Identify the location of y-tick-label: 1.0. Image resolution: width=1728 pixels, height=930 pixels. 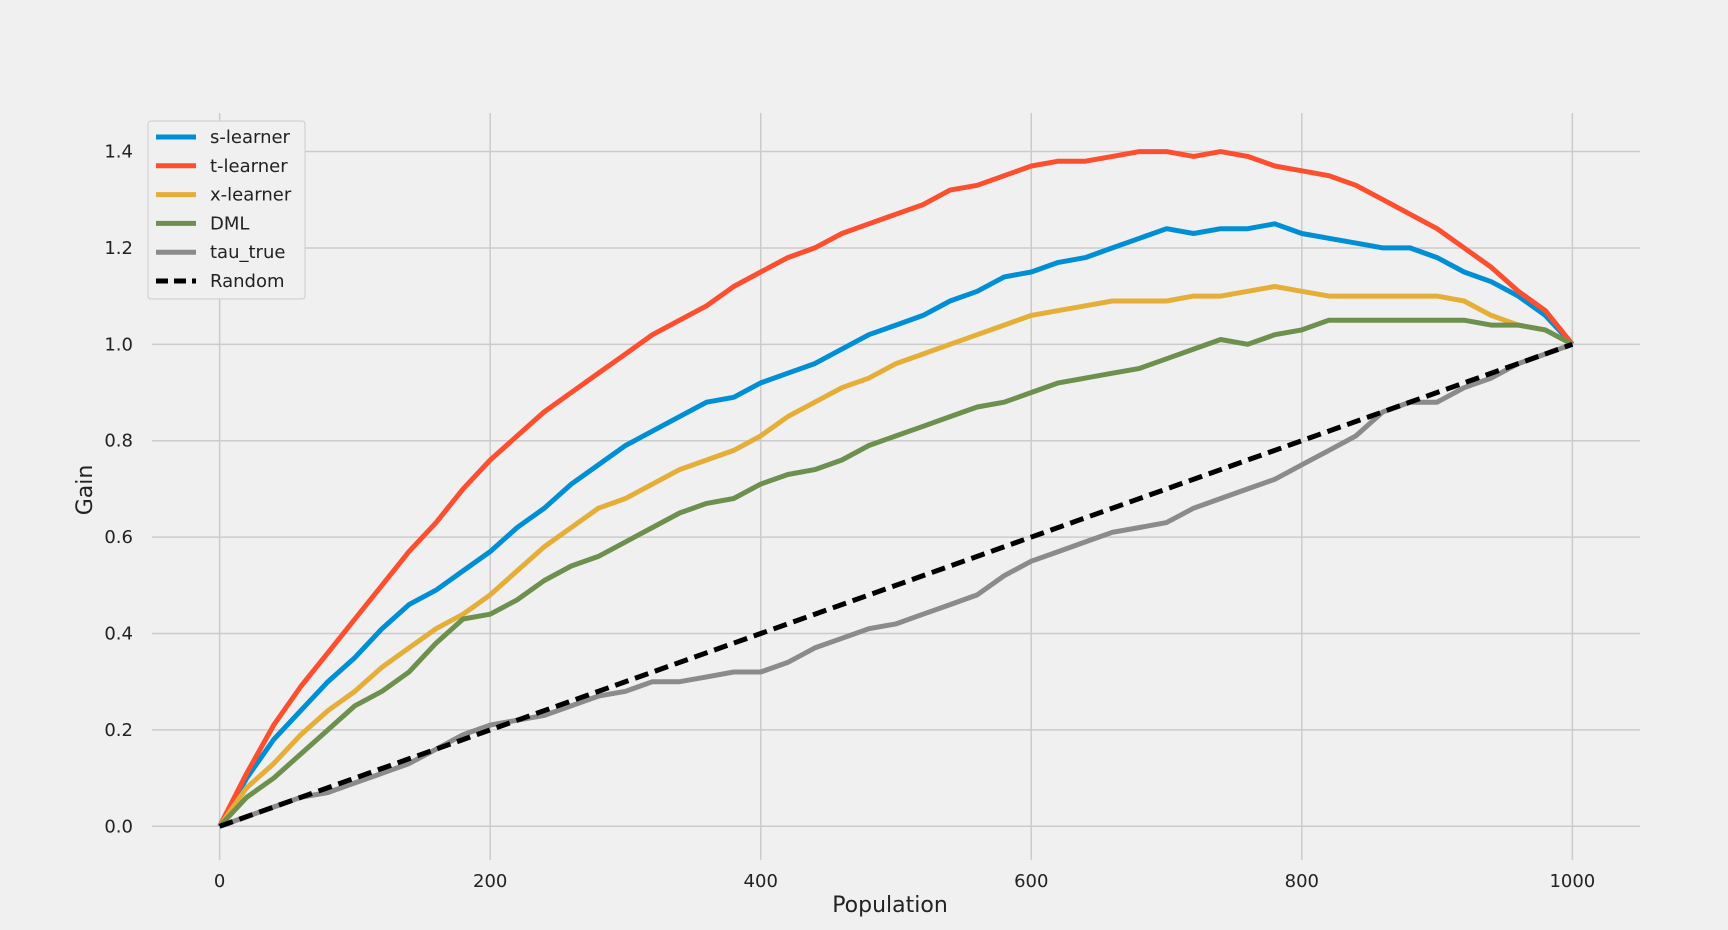
(118, 344).